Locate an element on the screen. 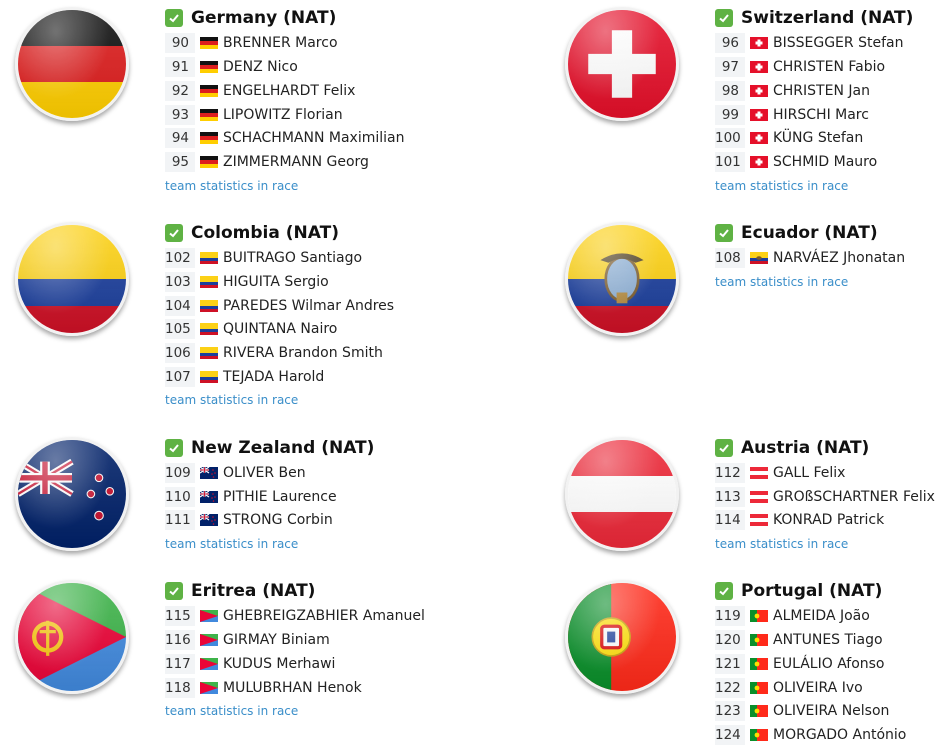  ecuador-flag-icon is located at coordinates (622, 279).